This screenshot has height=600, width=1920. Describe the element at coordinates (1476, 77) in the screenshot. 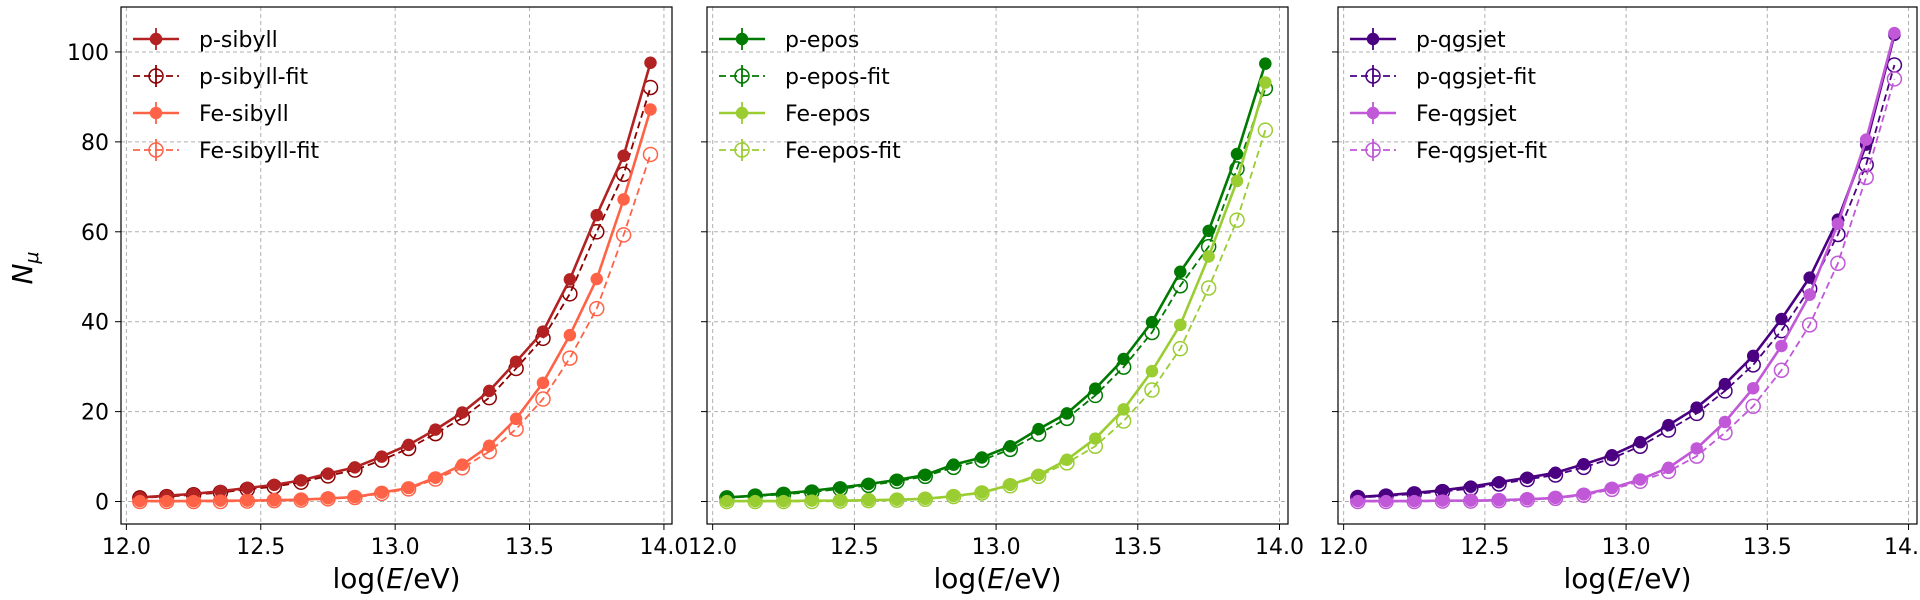

I see `legend-label: p-qgsjet-fit` at that location.